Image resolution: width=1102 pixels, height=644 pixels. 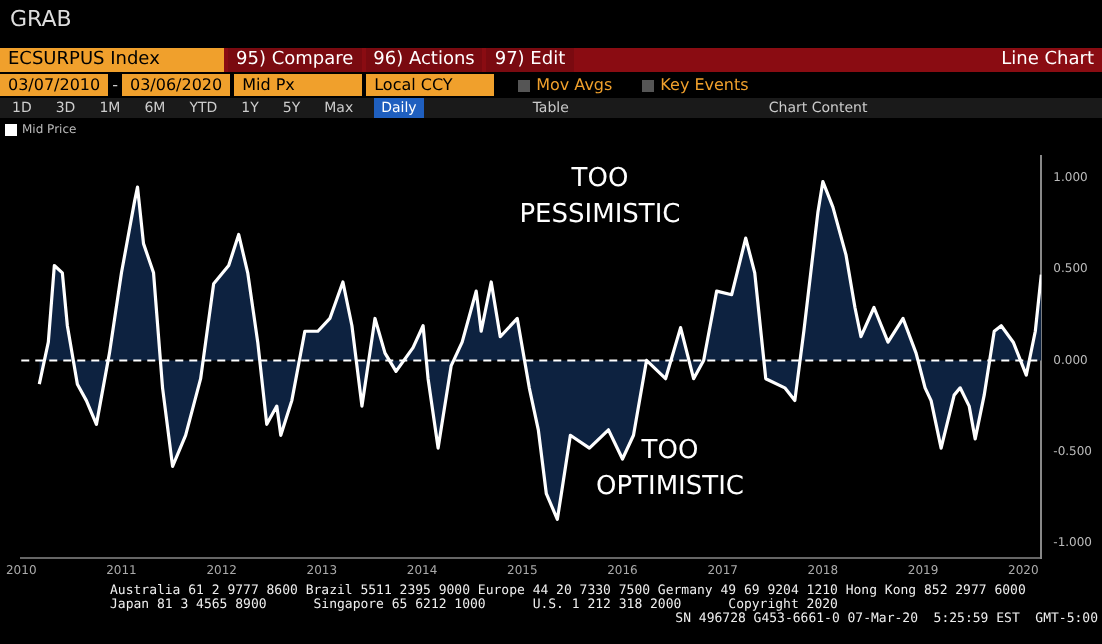 What do you see at coordinates (41, 20) in the screenshot?
I see `text: GRAB` at bounding box center [41, 20].